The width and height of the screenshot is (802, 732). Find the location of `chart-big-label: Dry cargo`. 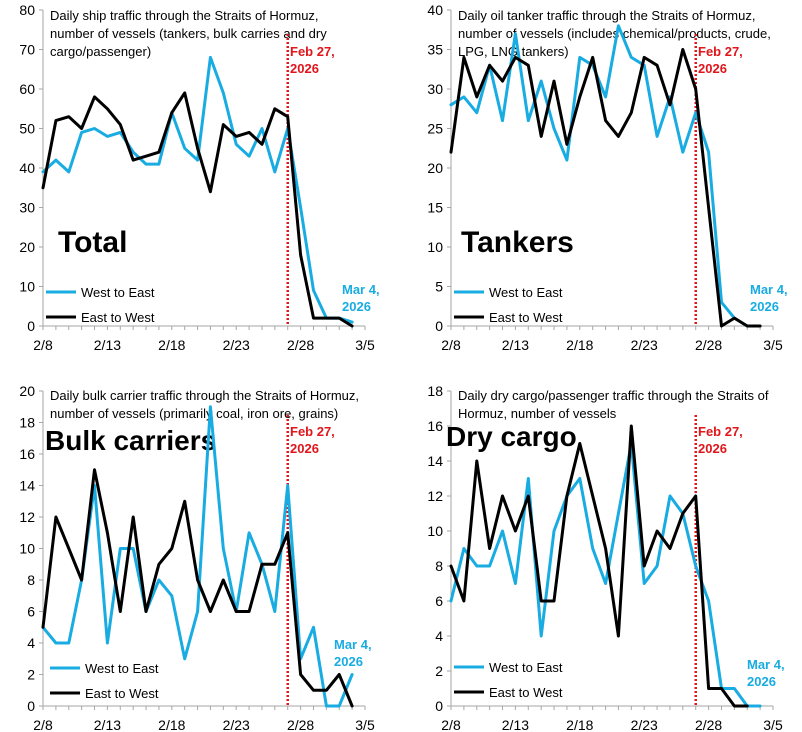

chart-big-label: Dry cargo is located at coordinates (511, 436).